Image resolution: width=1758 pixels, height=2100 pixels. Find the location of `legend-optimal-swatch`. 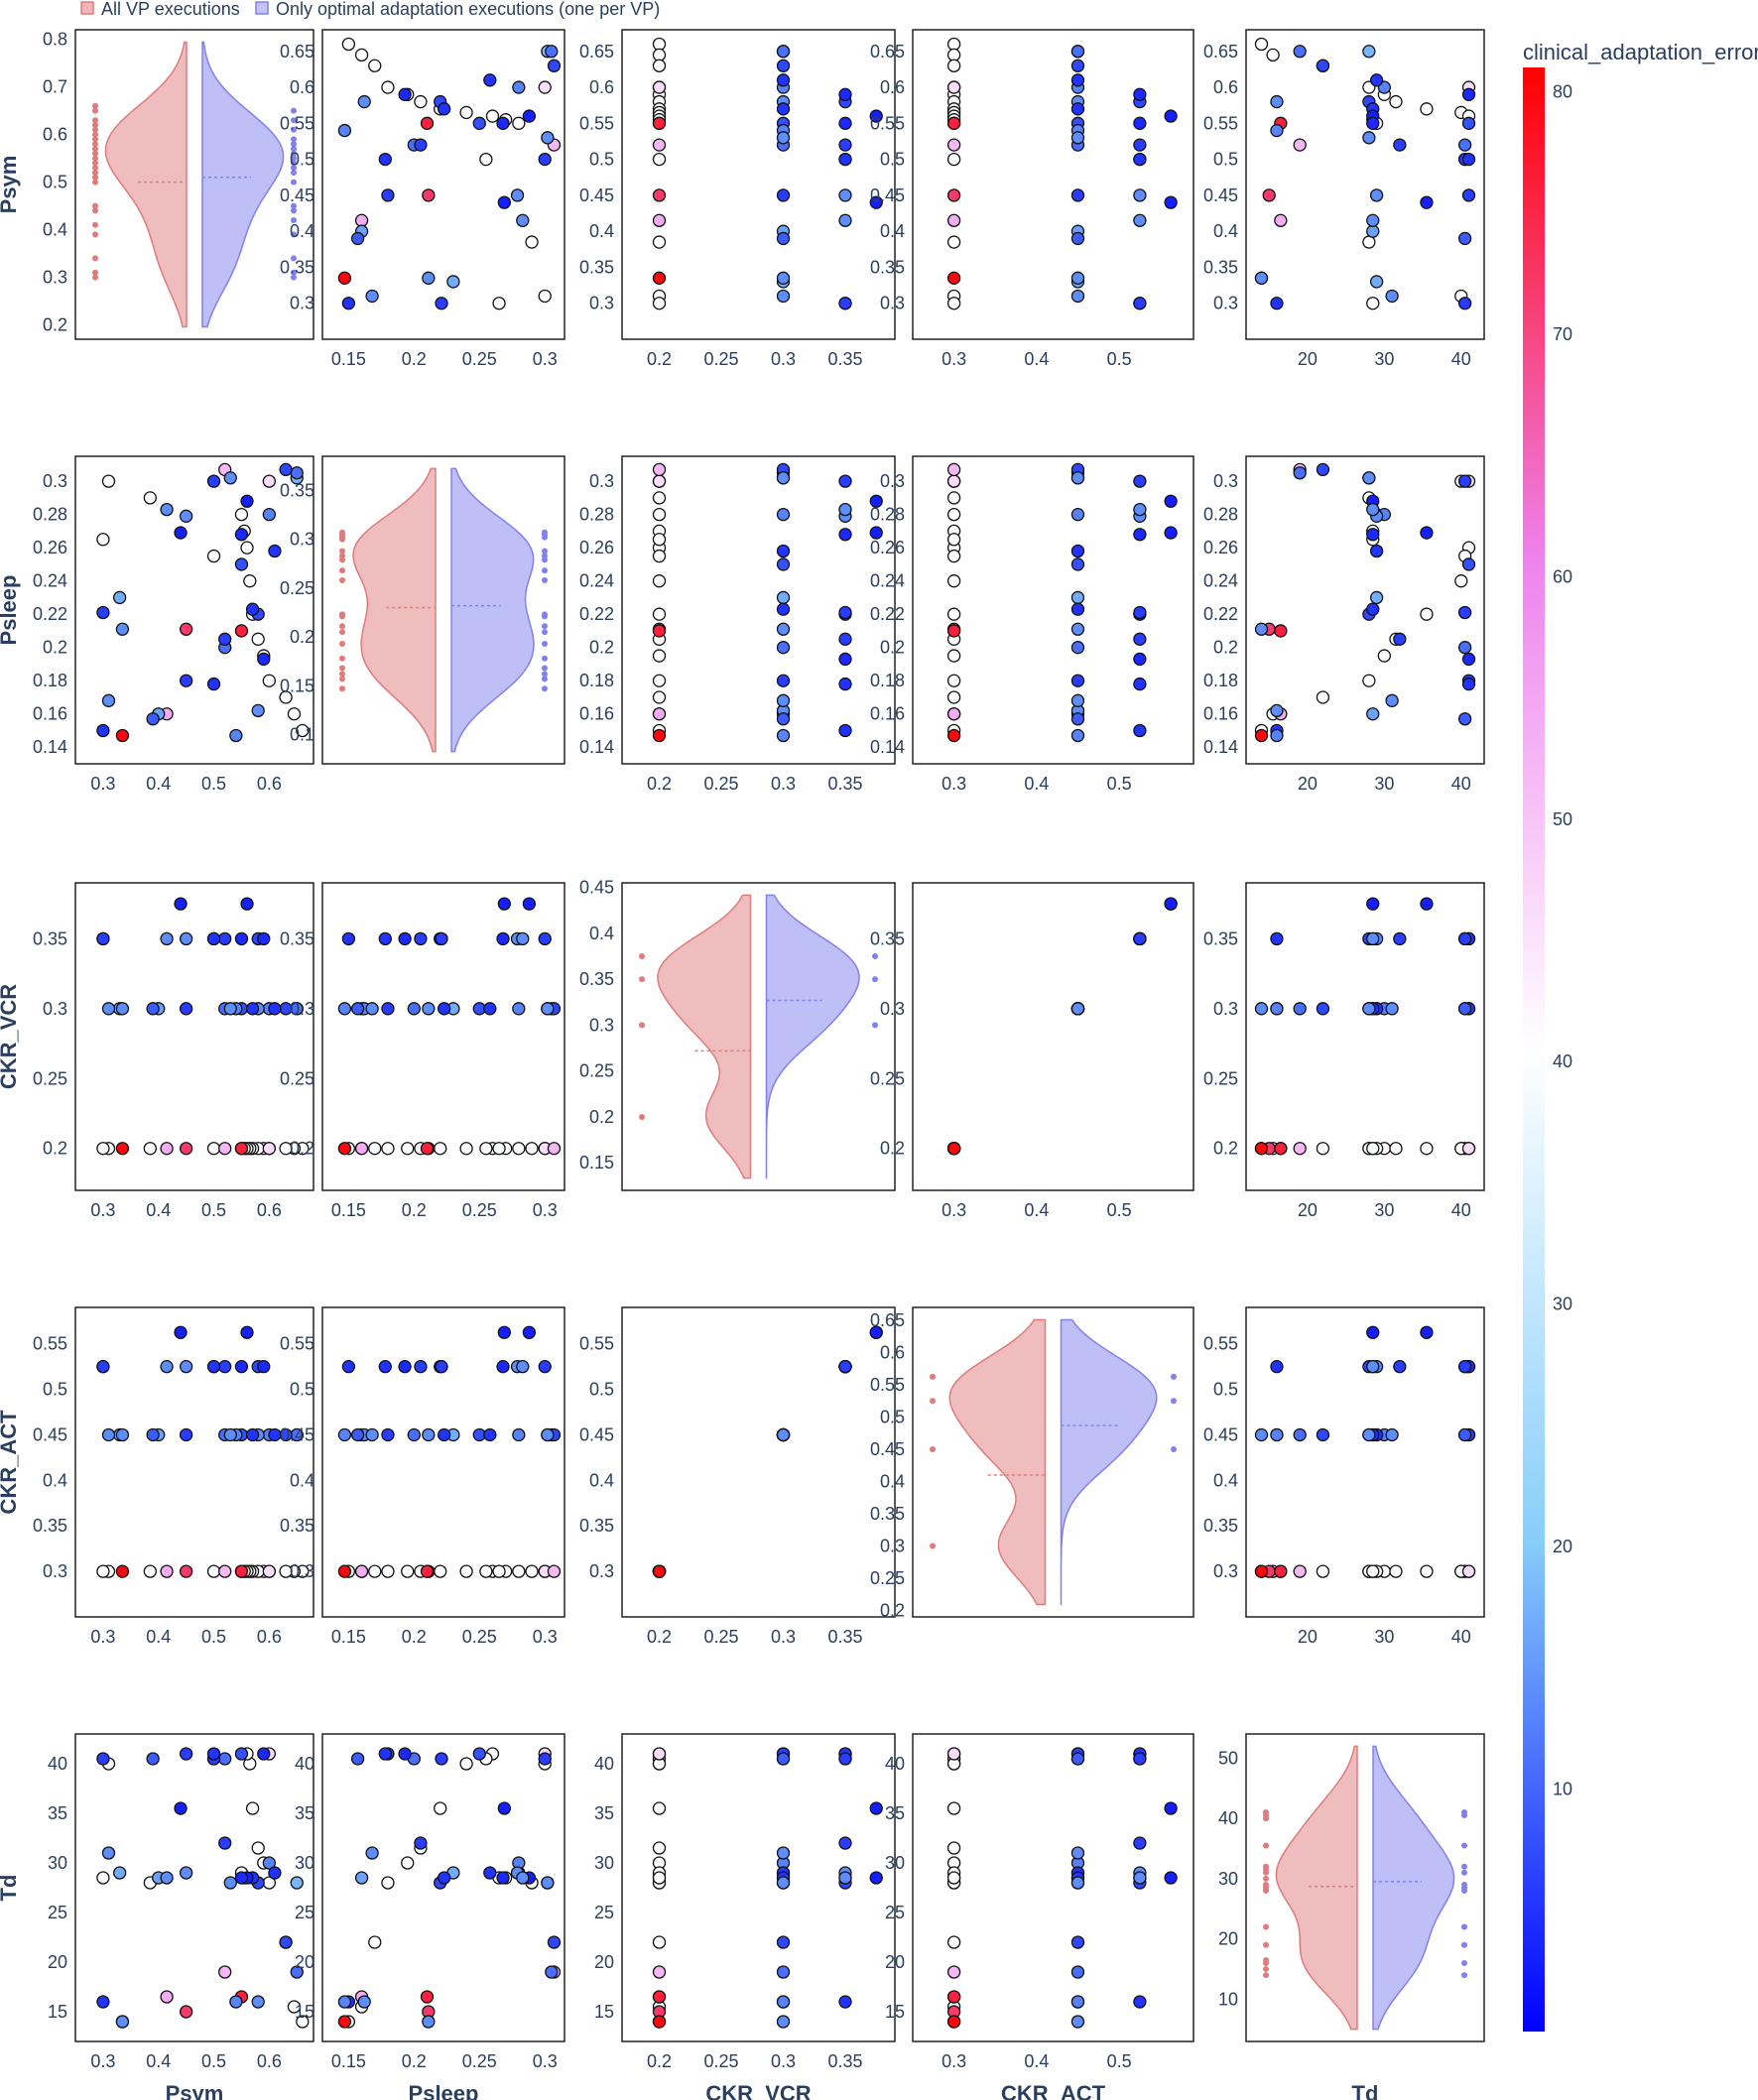

legend-optimal-swatch is located at coordinates (262, 8).